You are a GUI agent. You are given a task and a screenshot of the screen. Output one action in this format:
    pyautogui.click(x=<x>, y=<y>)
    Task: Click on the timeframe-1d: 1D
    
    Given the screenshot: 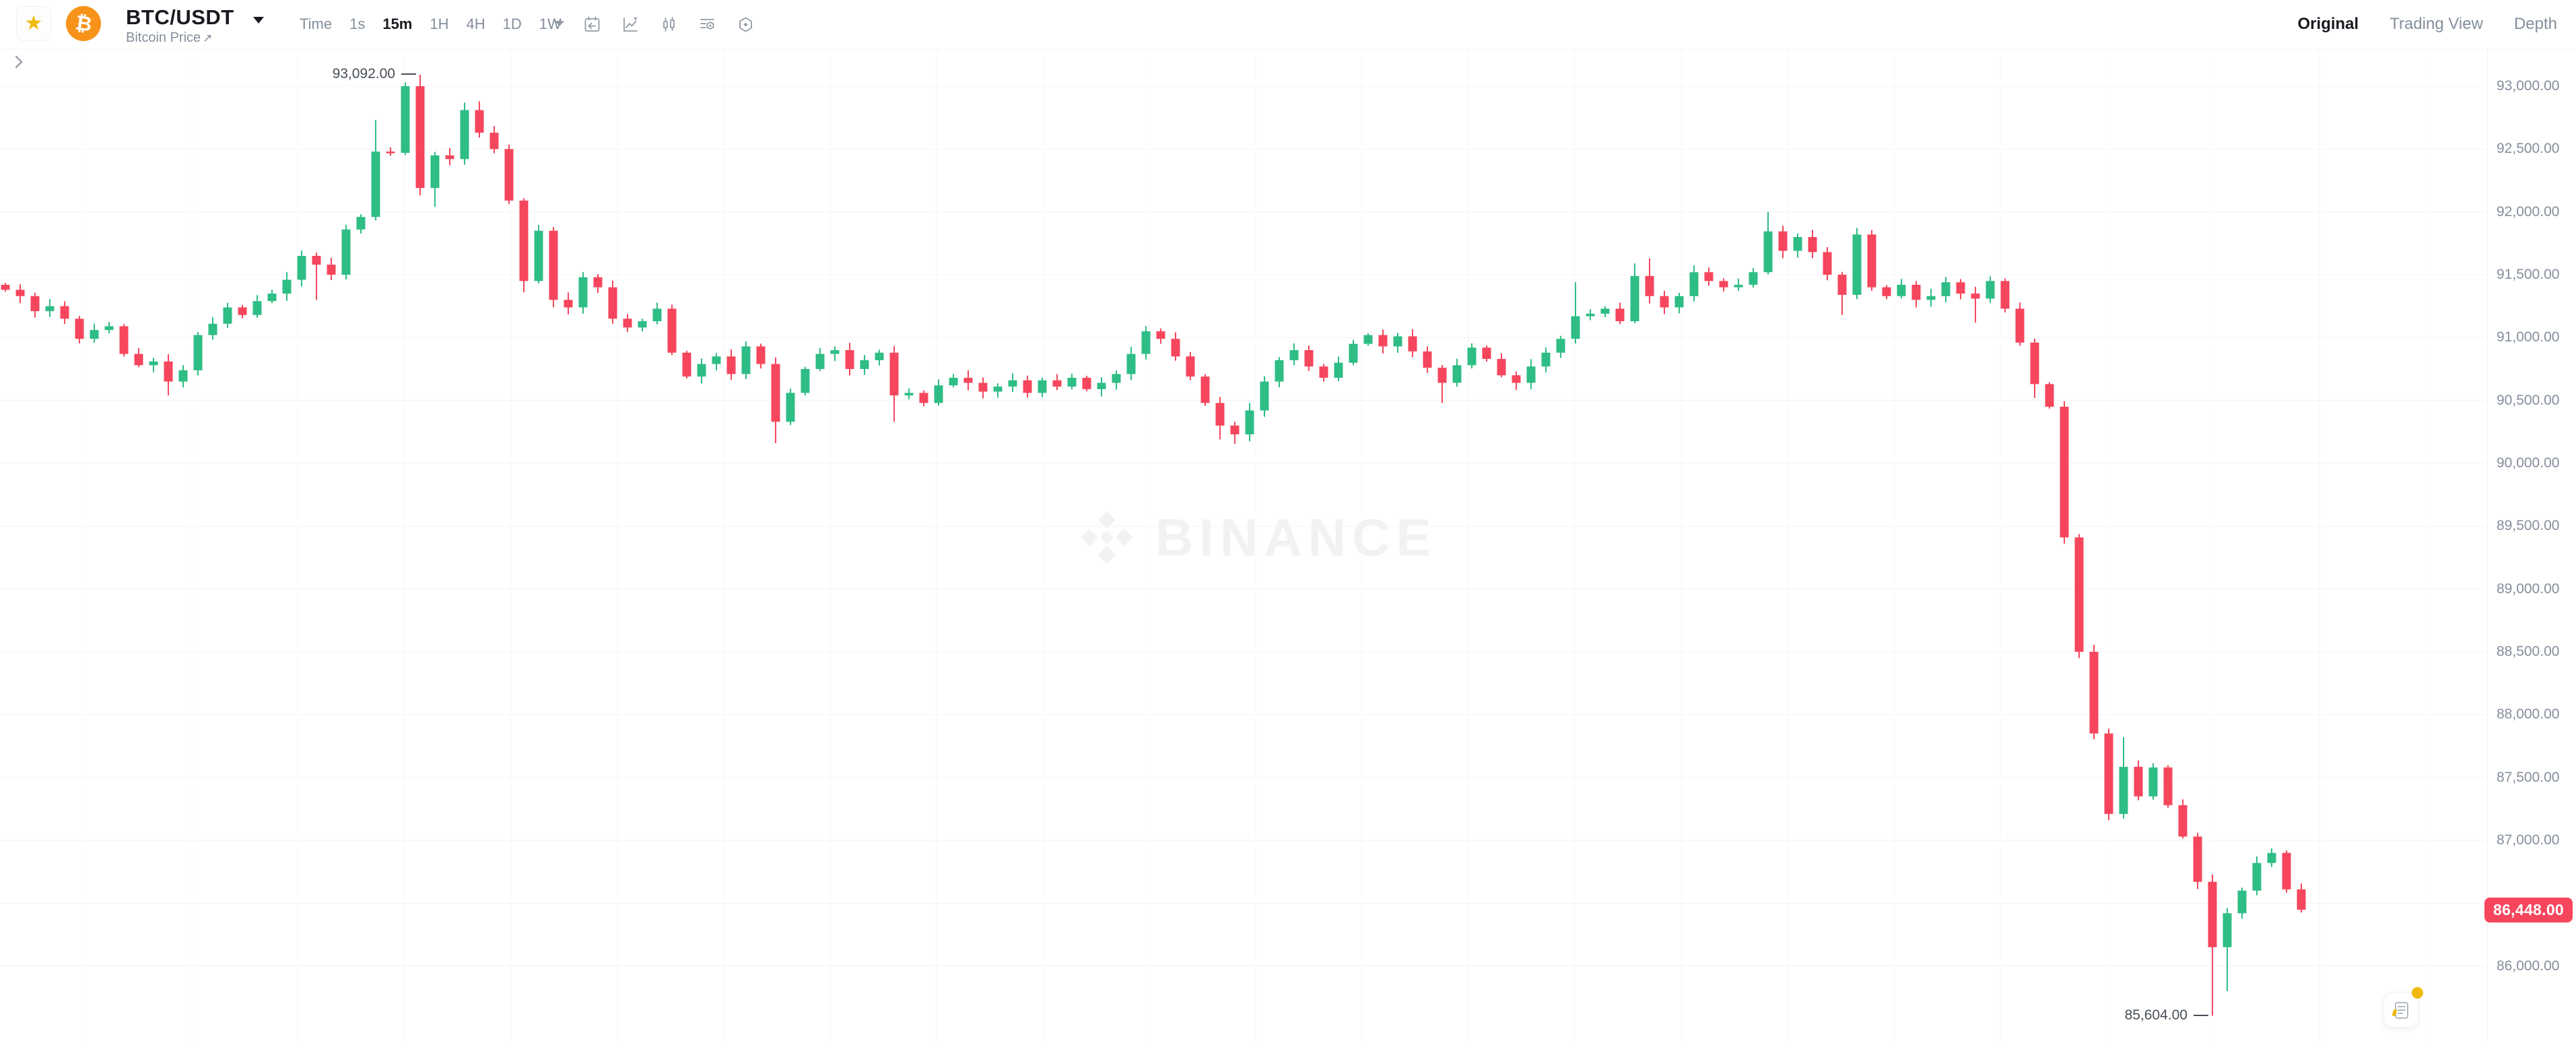 What is the action you would take?
    pyautogui.click(x=512, y=23)
    